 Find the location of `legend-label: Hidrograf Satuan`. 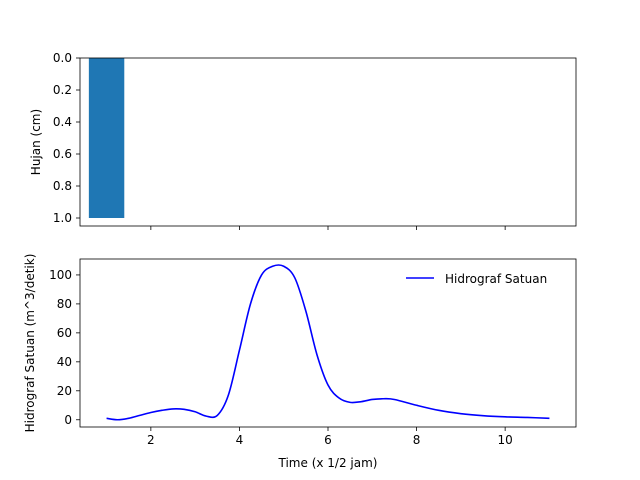

legend-label: Hidrograf Satuan is located at coordinates (496, 279).